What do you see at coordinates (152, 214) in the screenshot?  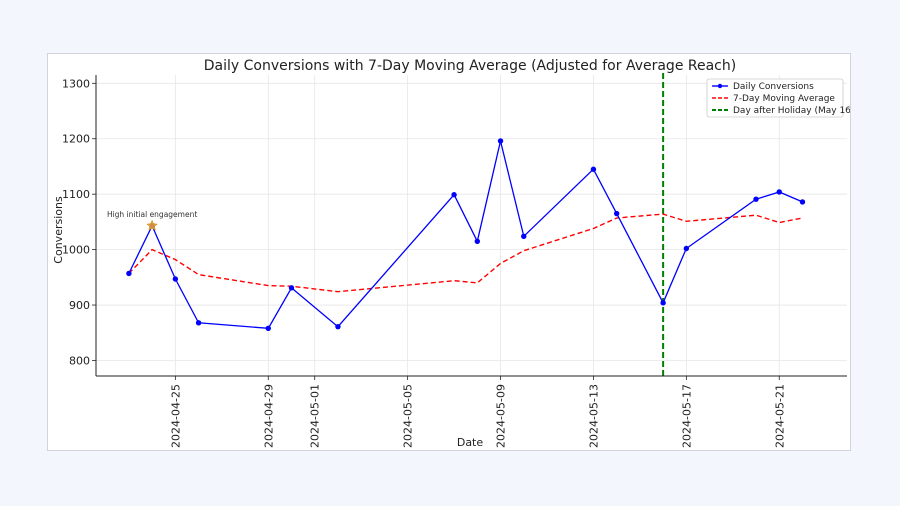 I see `annotation-text: High initial engagement` at bounding box center [152, 214].